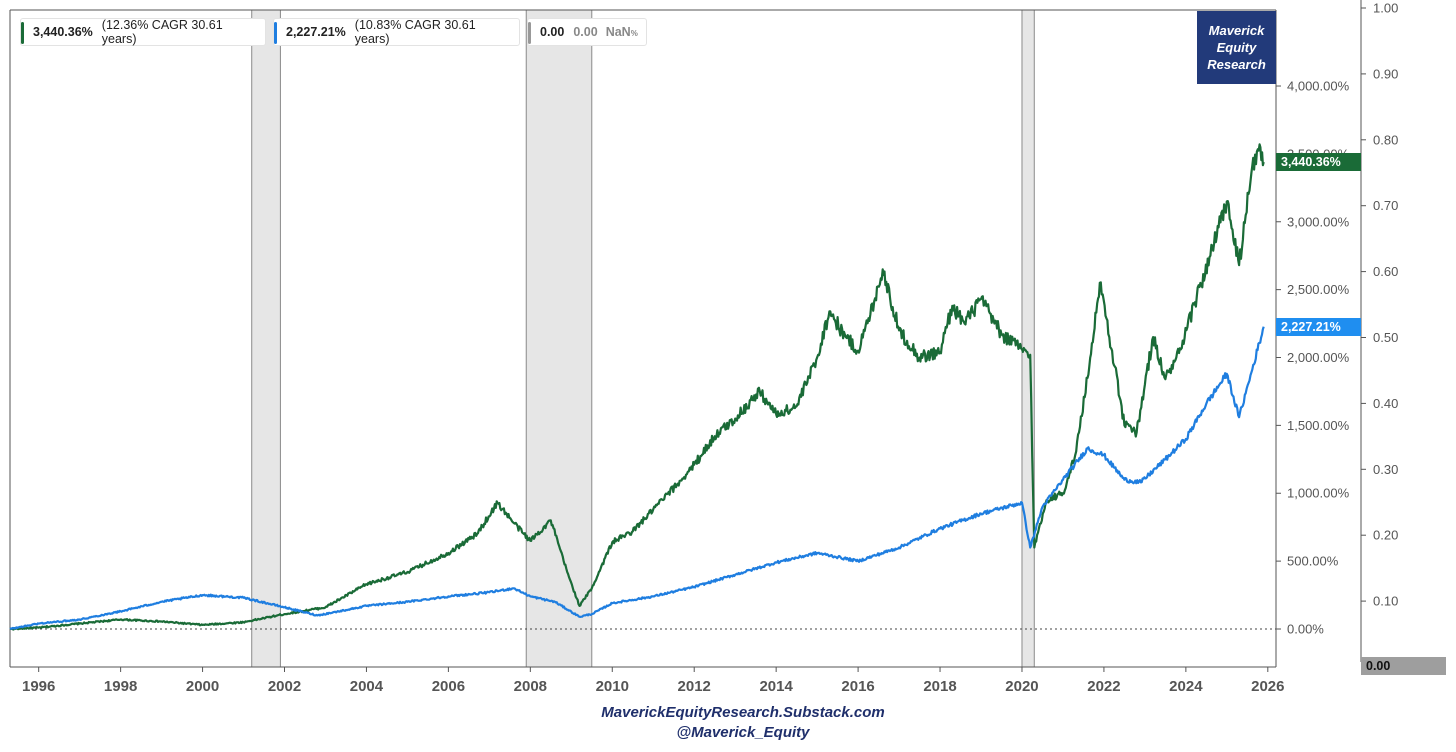 The image size is (1456, 752). I want to click on x-tick-label: 1998, so click(120, 686).